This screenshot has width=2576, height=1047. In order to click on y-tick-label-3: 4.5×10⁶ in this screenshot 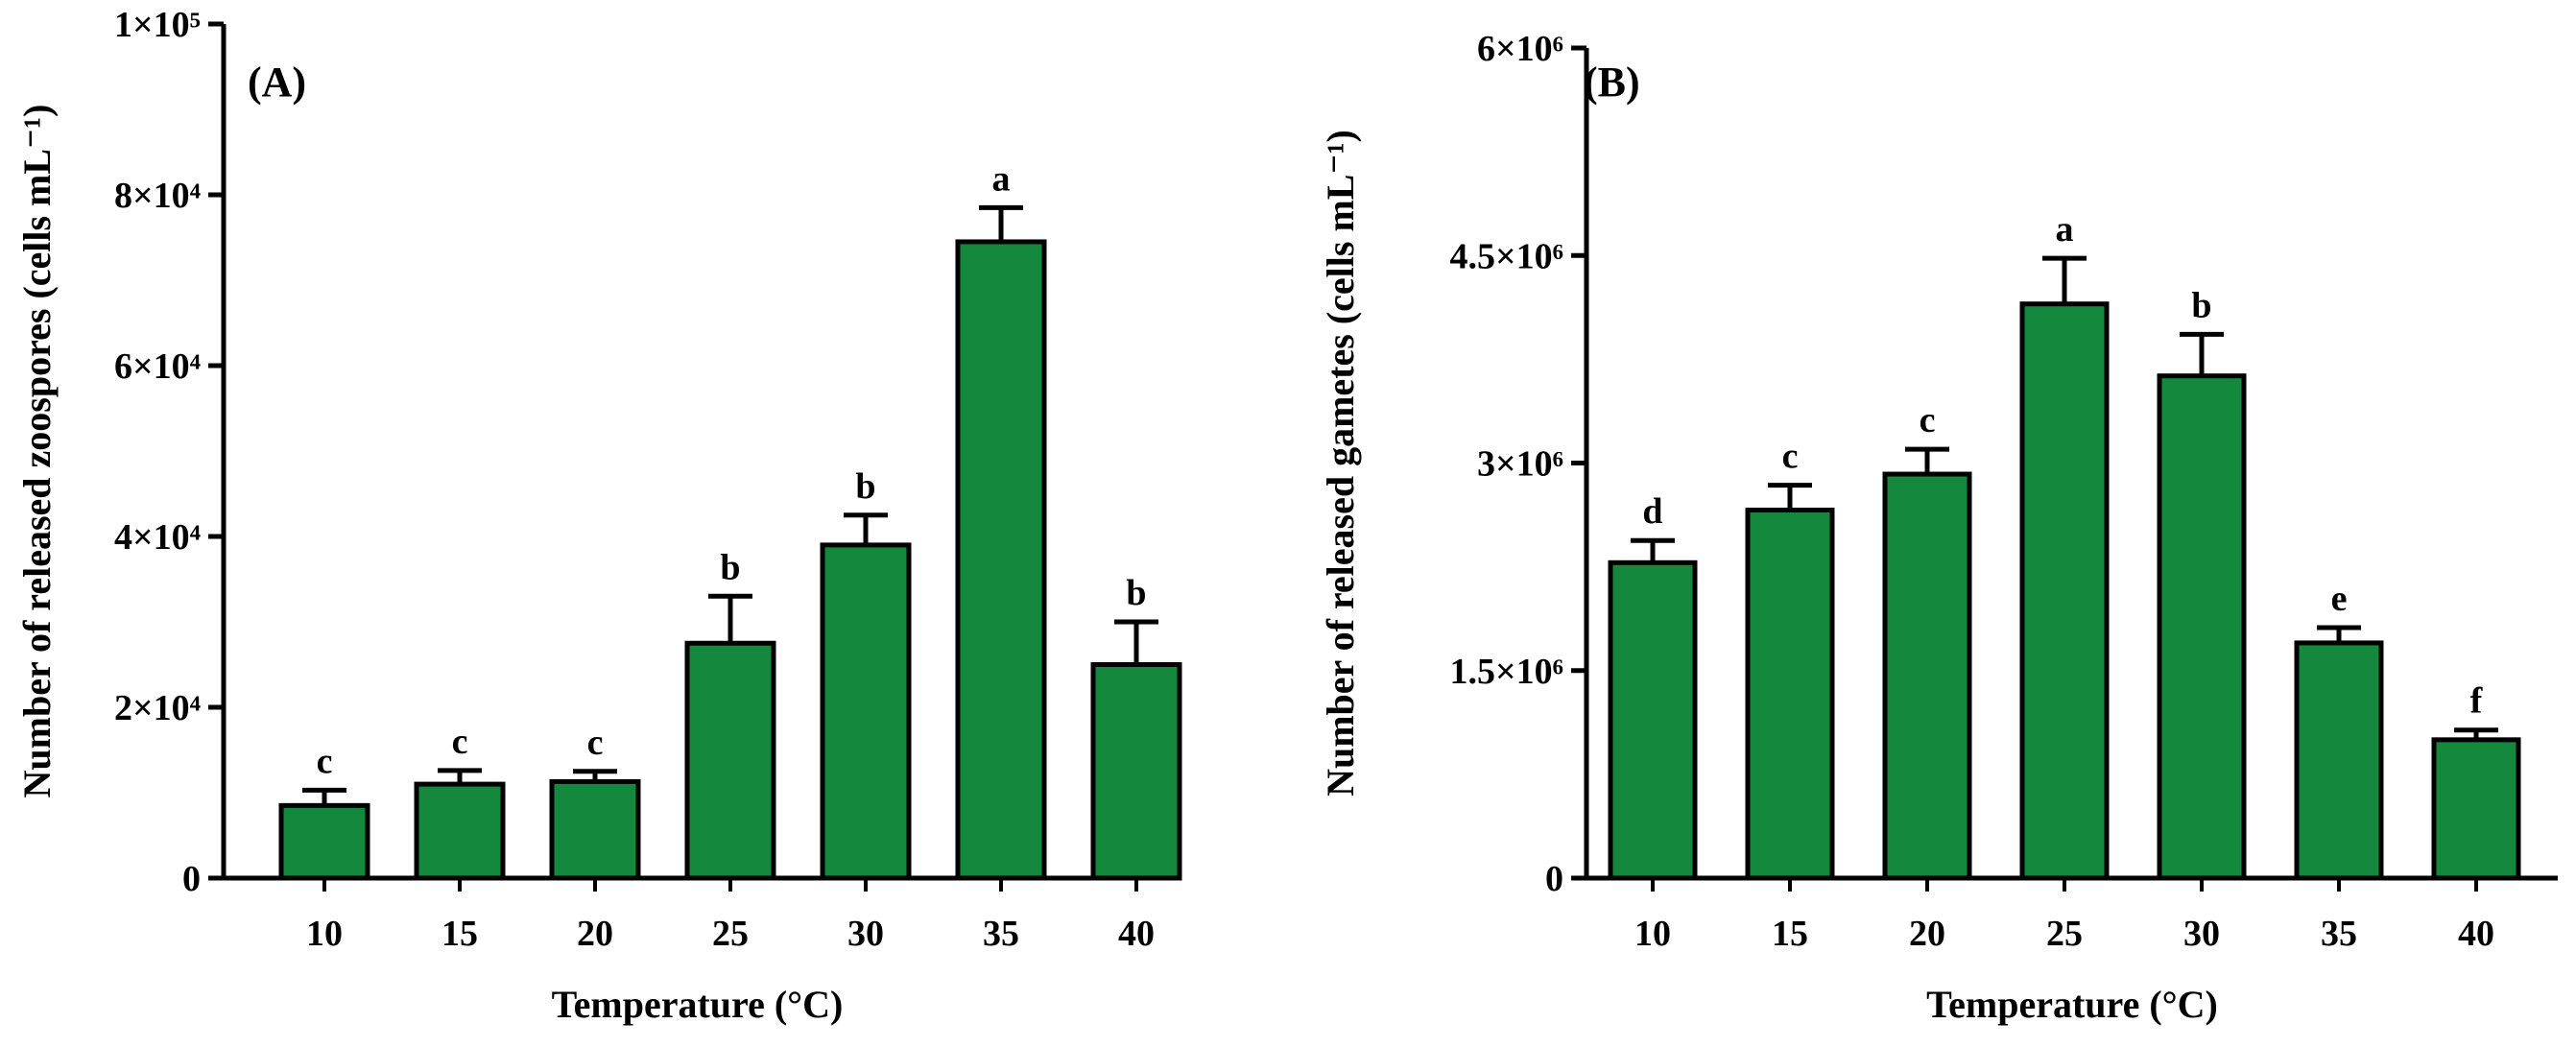, I will do `click(1506, 256)`.